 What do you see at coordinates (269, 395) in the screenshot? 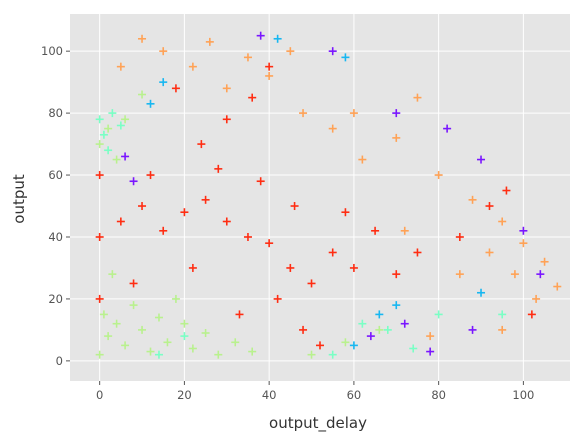
I see `x-tick-label: 40` at bounding box center [269, 395].